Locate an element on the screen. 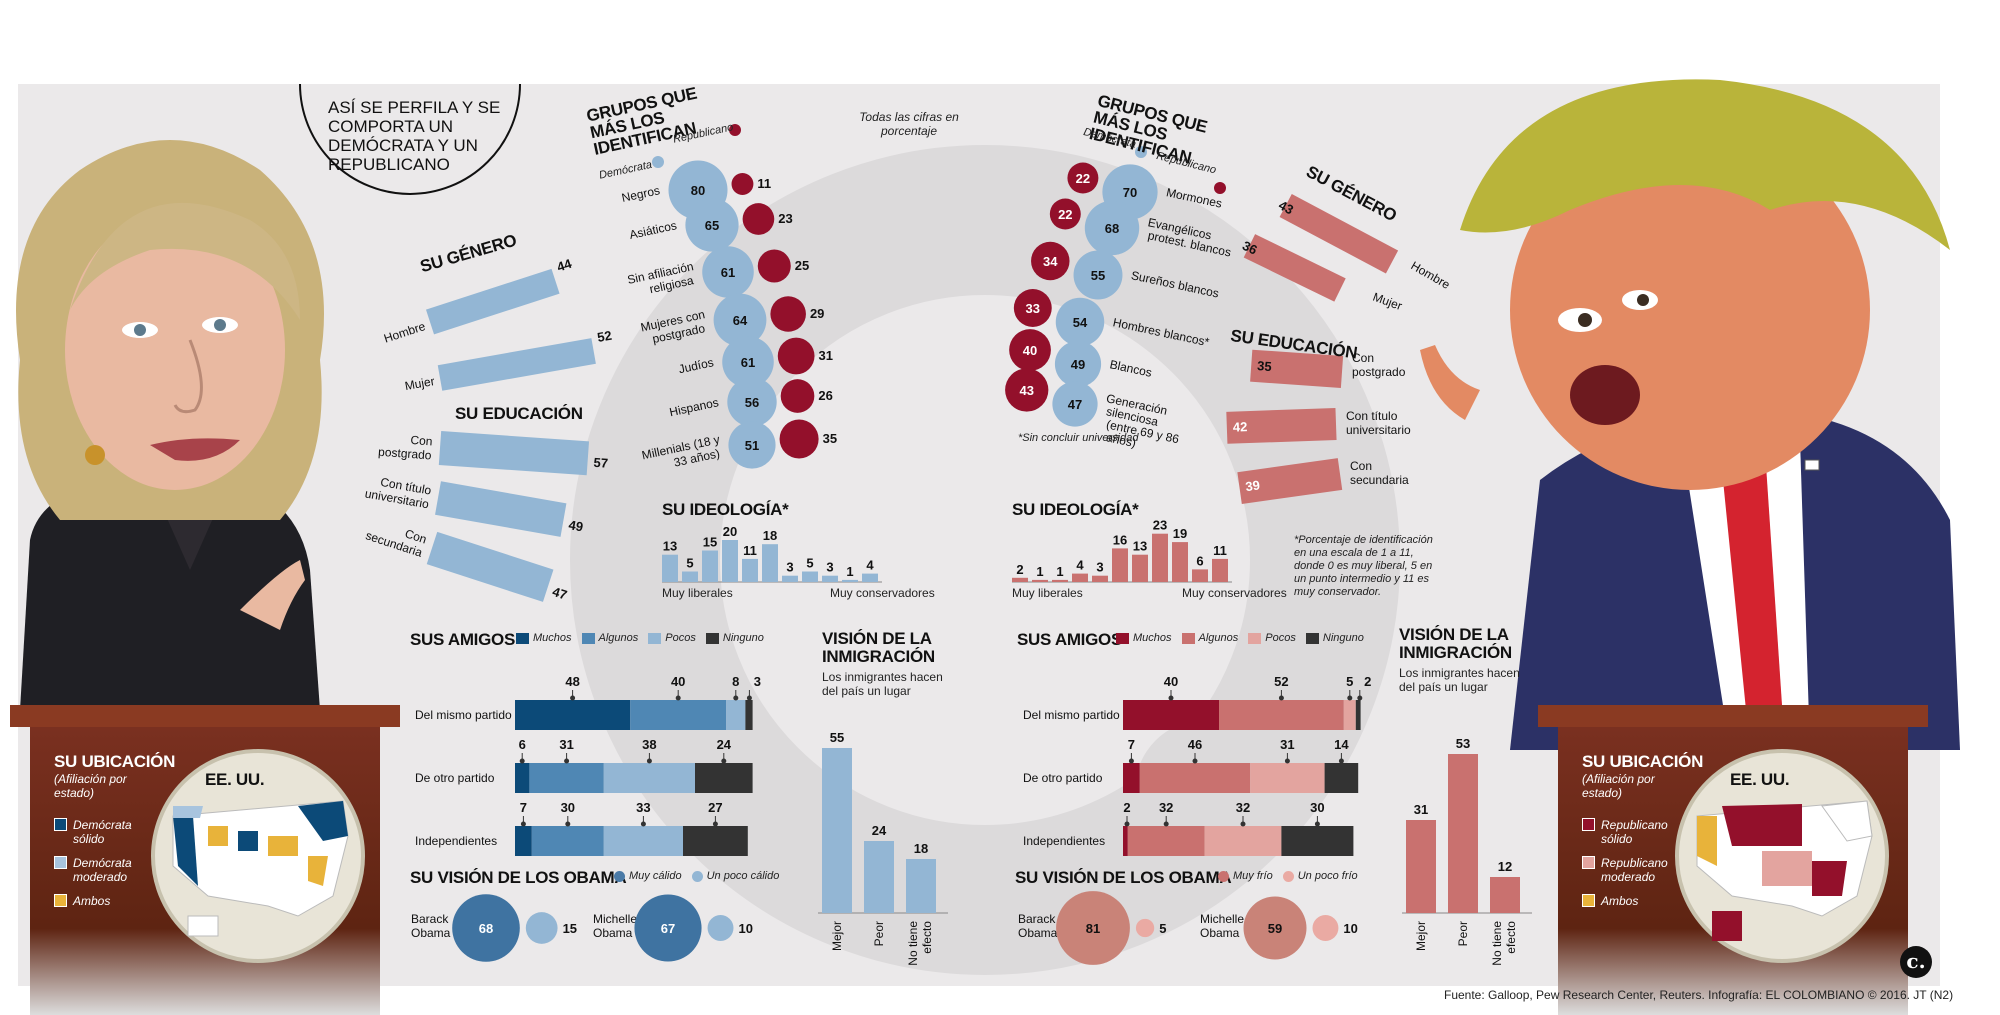 The height and width of the screenshot is (1015, 2000). dem-group-value-dem: 65 is located at coordinates (712, 225).